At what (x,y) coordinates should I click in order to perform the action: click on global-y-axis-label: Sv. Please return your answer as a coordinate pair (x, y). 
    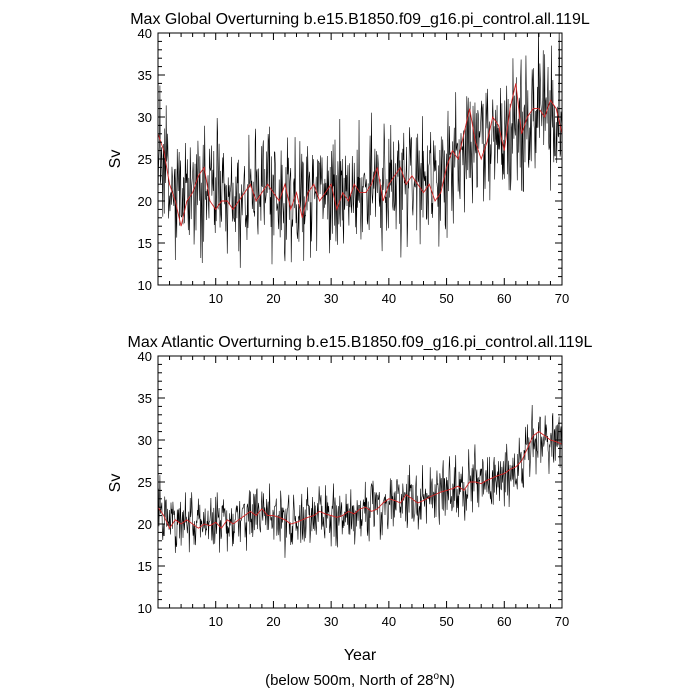
    Looking at the image, I should click on (115, 159).